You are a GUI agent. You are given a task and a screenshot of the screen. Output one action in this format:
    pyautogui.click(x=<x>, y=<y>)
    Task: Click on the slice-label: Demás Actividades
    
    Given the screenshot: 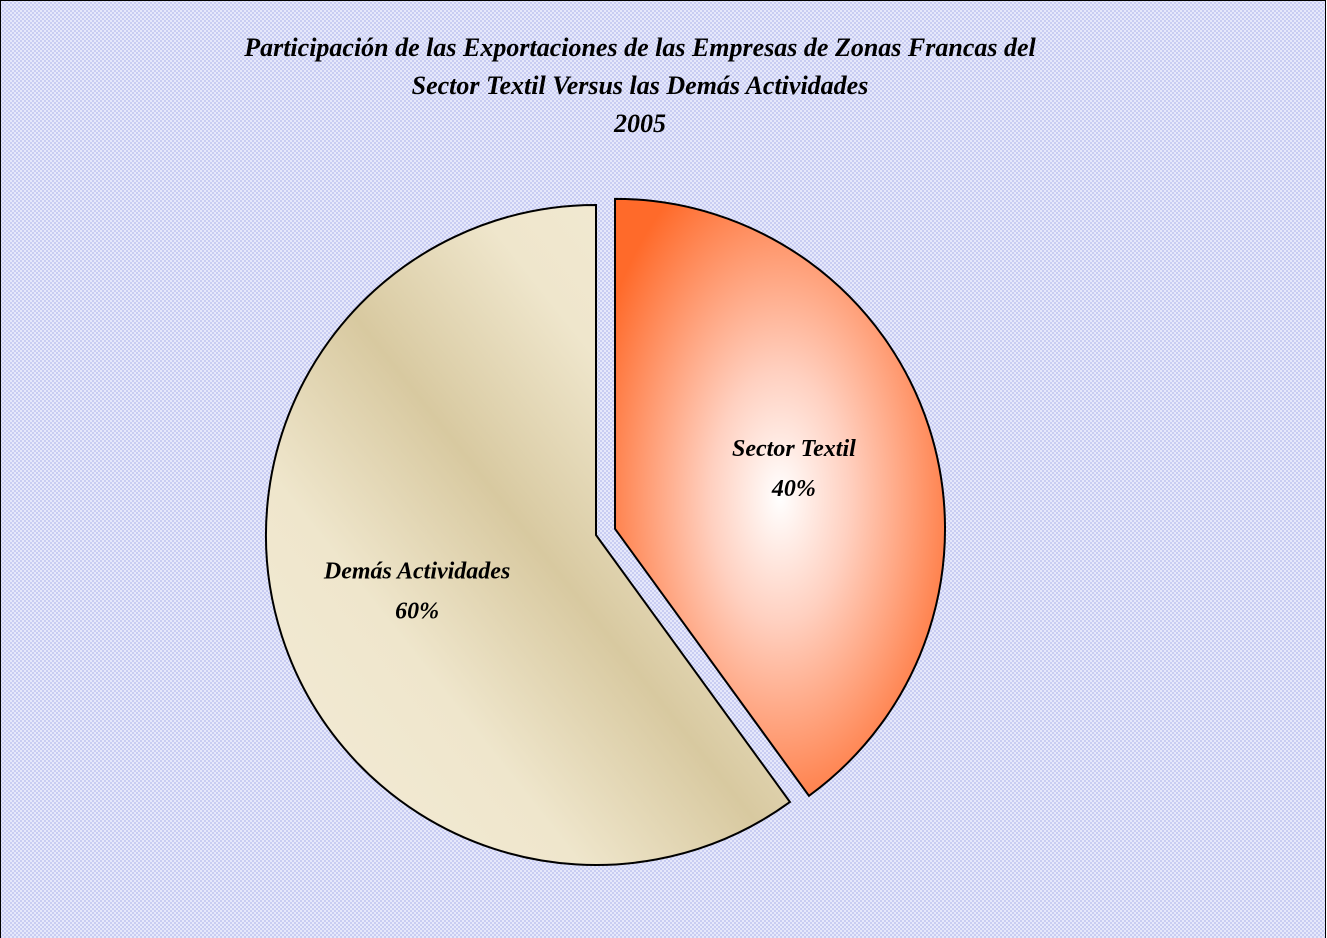 What is the action you would take?
    pyautogui.click(x=416, y=572)
    